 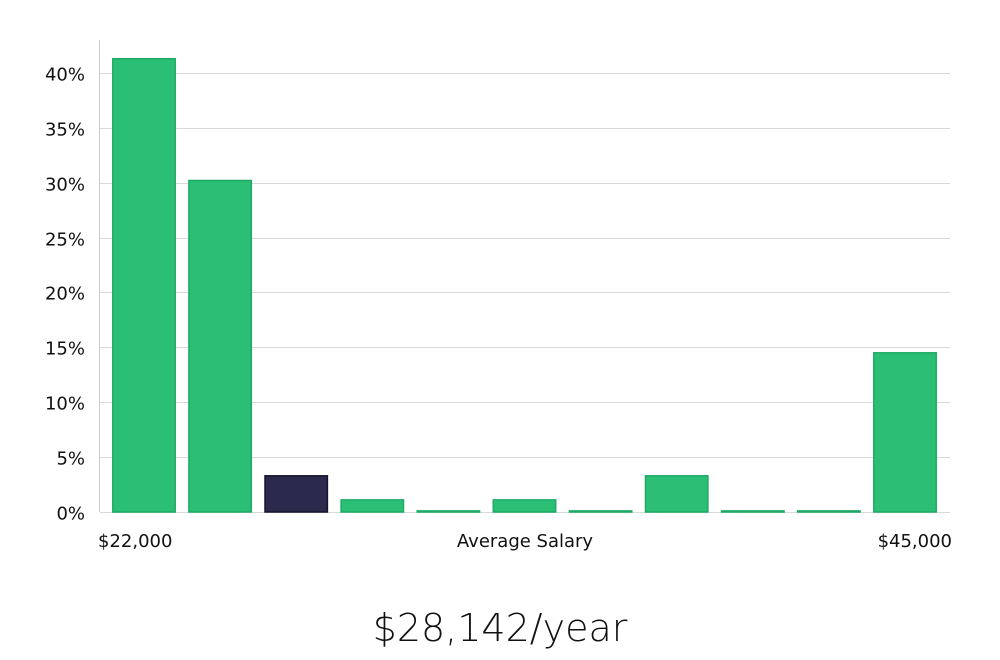 What do you see at coordinates (525, 541) in the screenshot?
I see `x-axis-title: Average Salary` at bounding box center [525, 541].